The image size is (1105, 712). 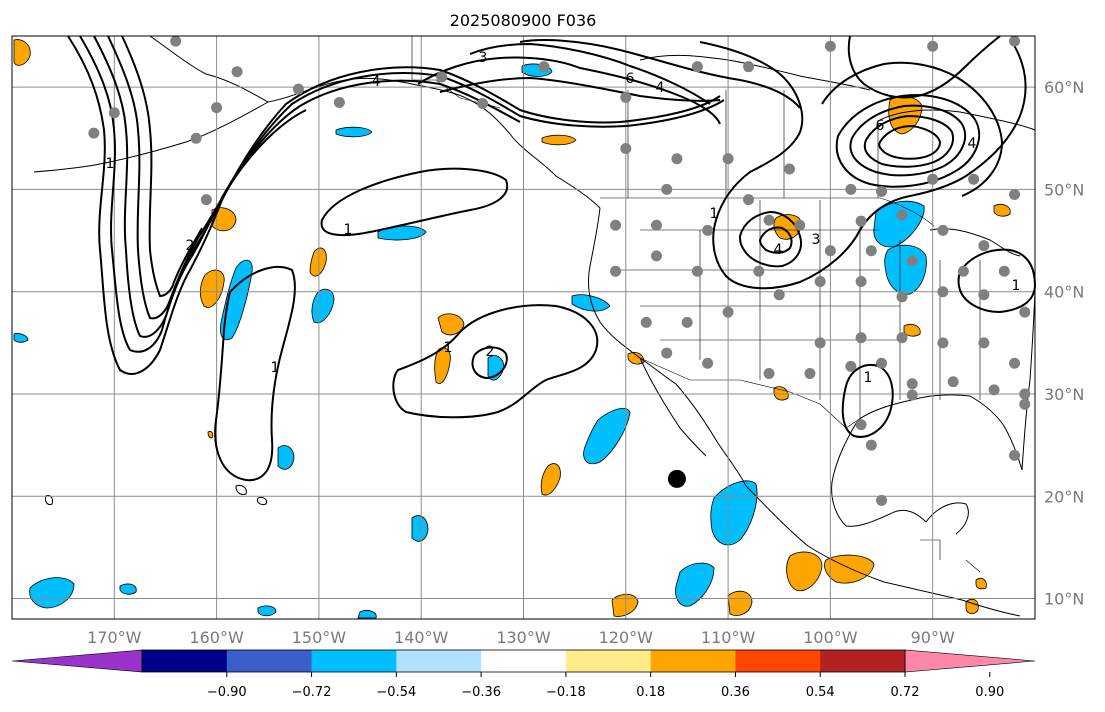 What do you see at coordinates (1028, 380) in the screenshot?
I see `east-coast` at bounding box center [1028, 380].